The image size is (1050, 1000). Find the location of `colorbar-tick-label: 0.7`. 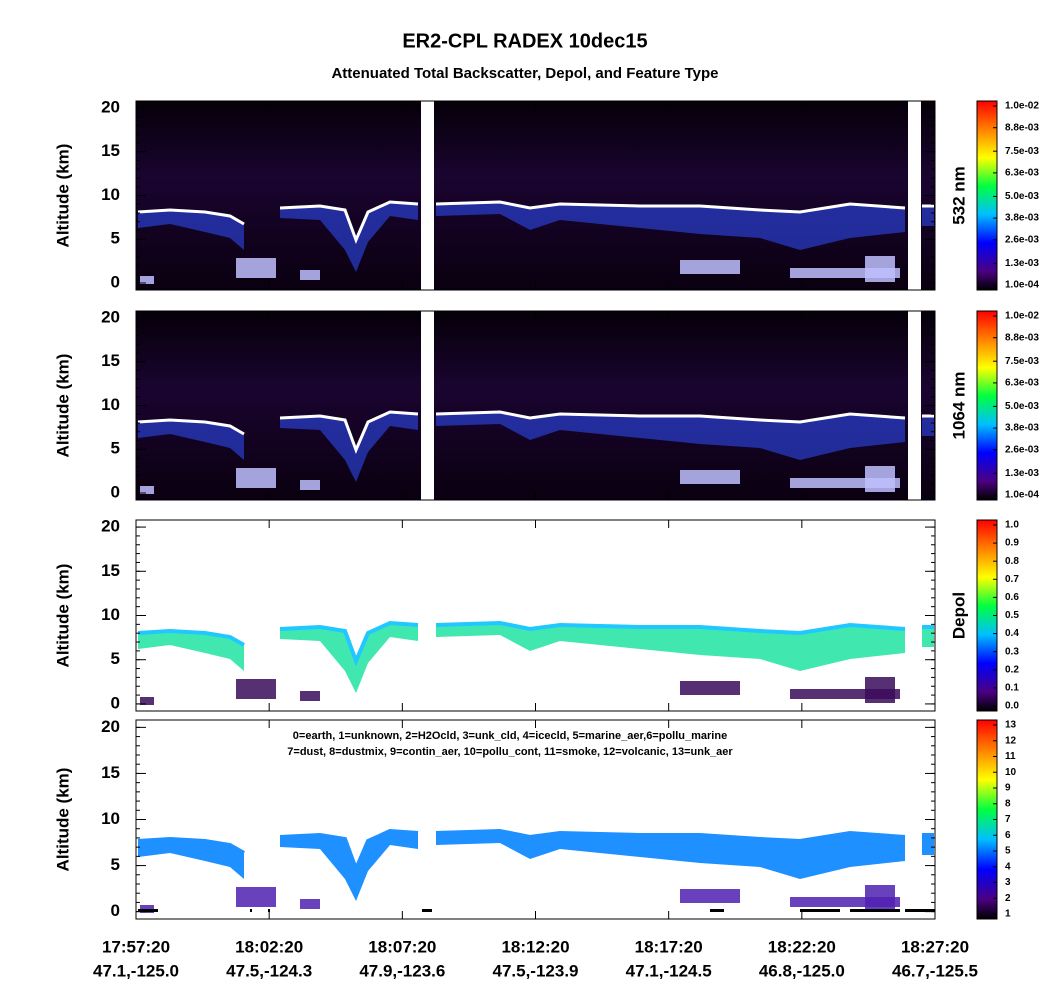

colorbar-tick-label: 0.7 is located at coordinates (1012, 579).